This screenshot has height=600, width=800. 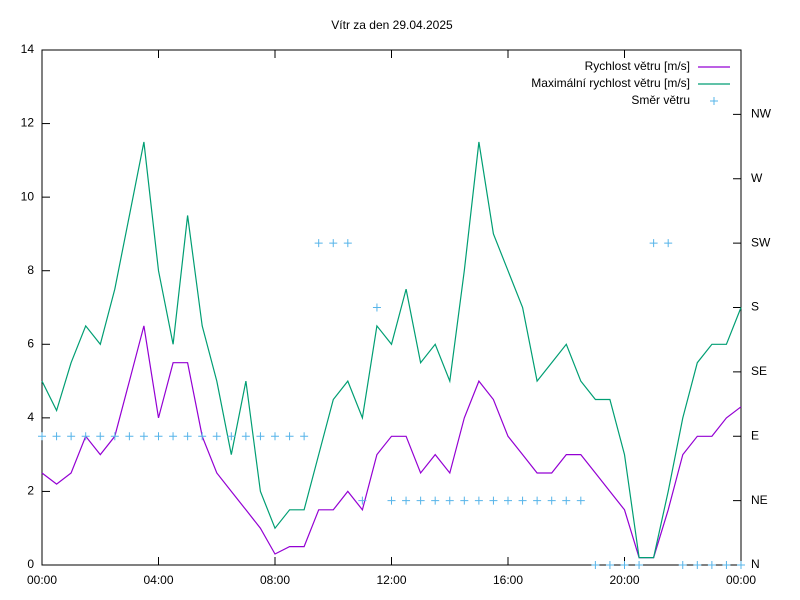 What do you see at coordinates (660, 100) in the screenshot?
I see `legend-label: Směr větru` at bounding box center [660, 100].